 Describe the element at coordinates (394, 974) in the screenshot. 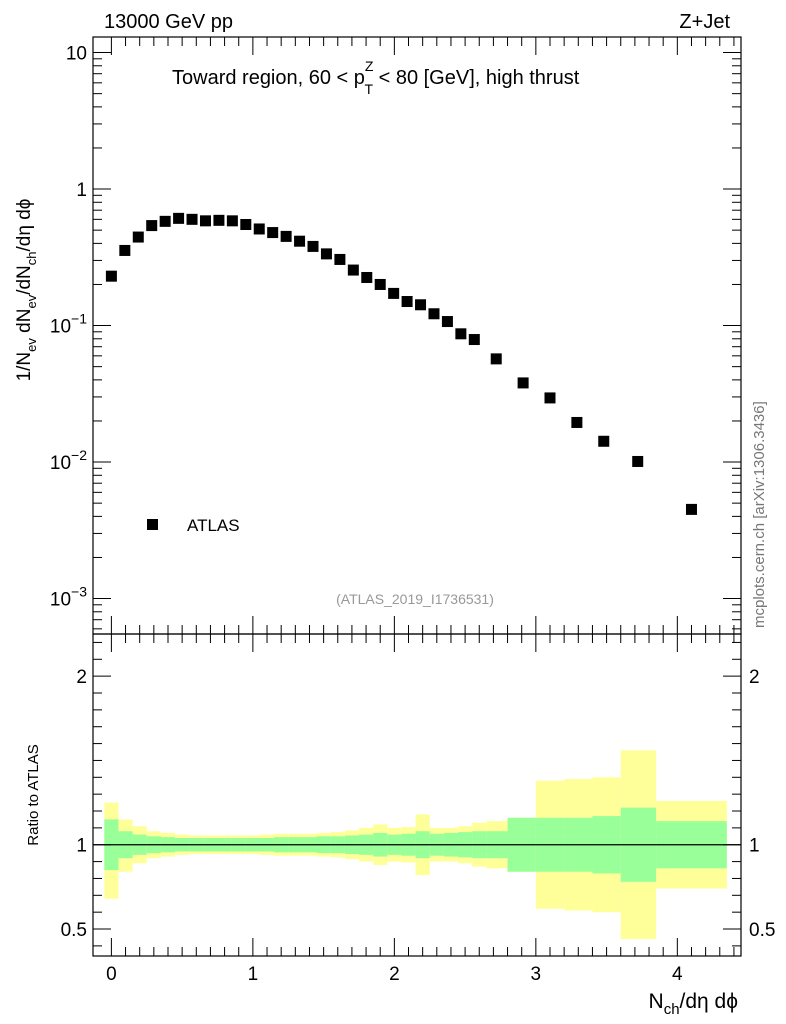

I see `x-tick-label: 2` at that location.